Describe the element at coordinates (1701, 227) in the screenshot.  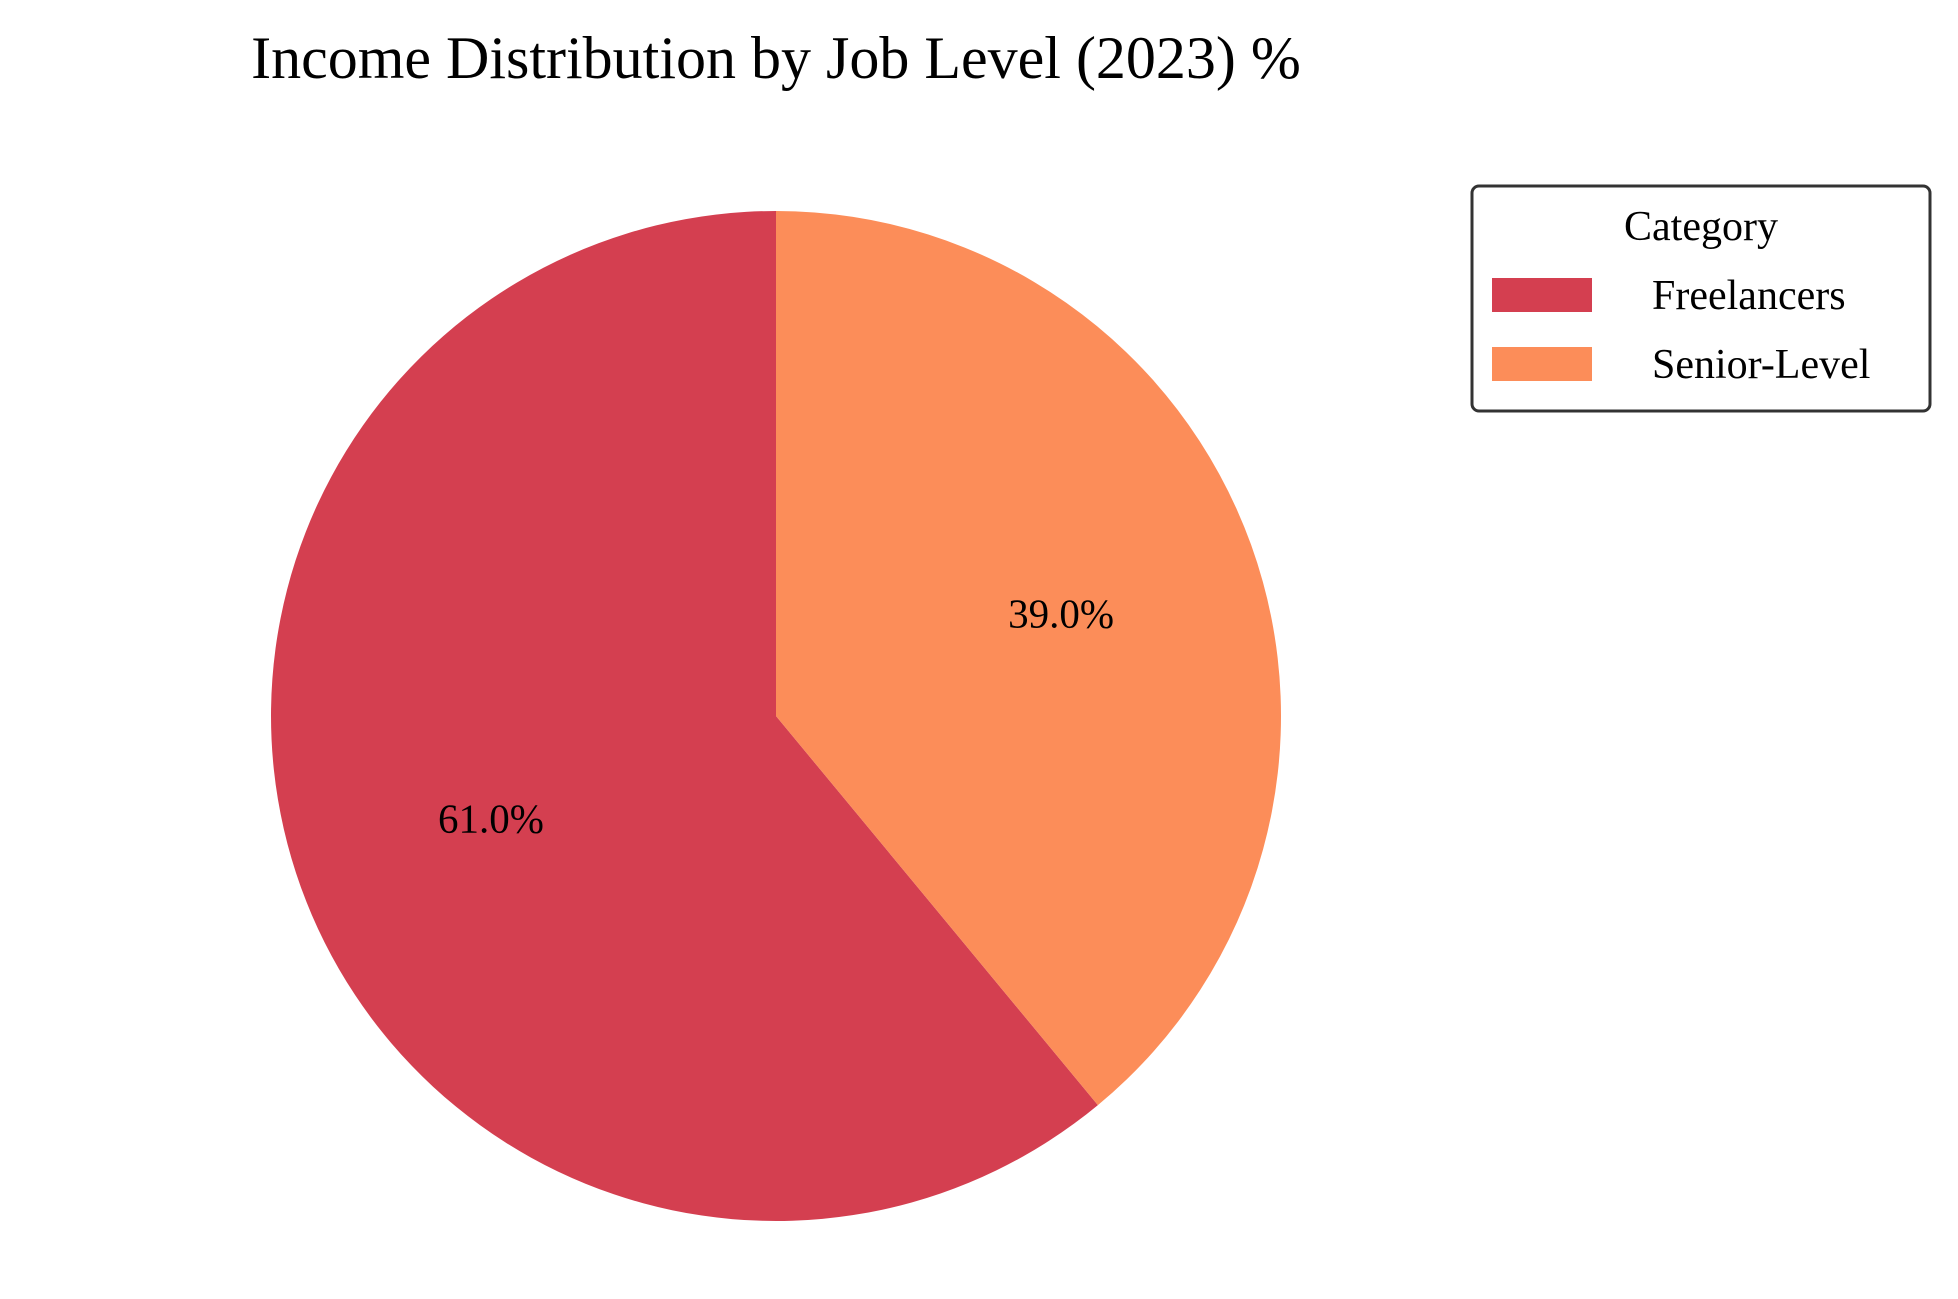
I see `legend-title: Category` at that location.